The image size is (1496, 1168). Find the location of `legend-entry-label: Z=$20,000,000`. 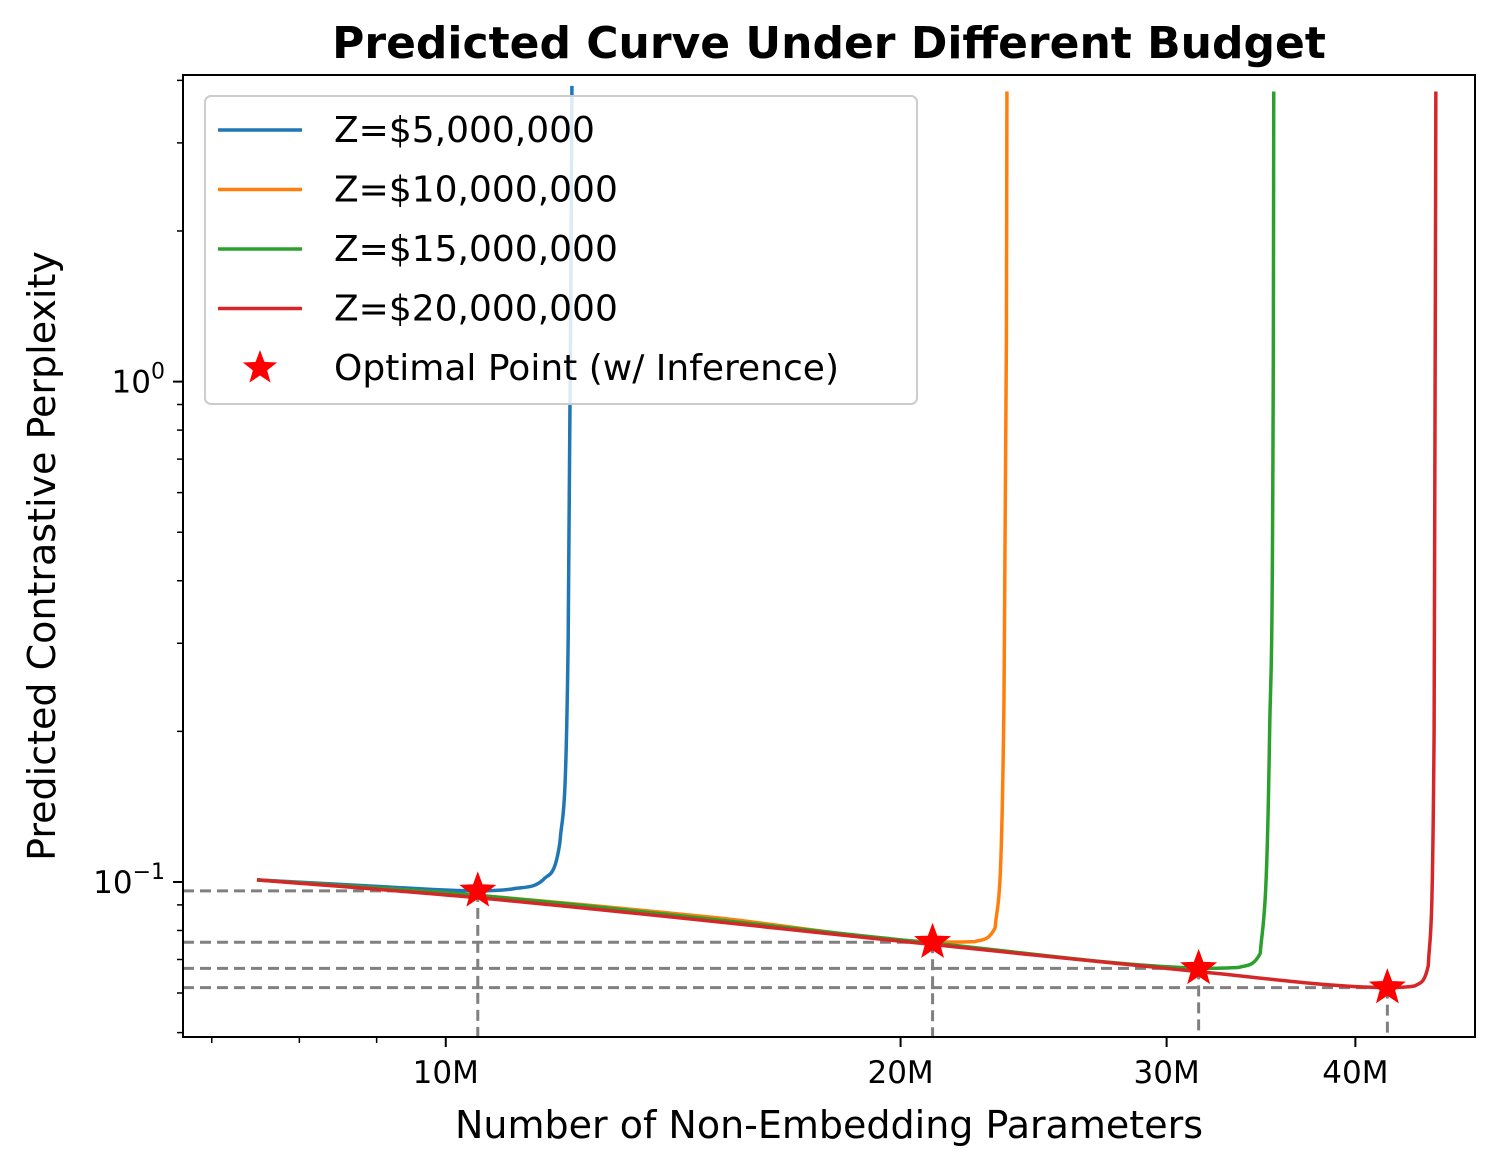

legend-entry-label: Z=$20,000,000 is located at coordinates (476, 309).